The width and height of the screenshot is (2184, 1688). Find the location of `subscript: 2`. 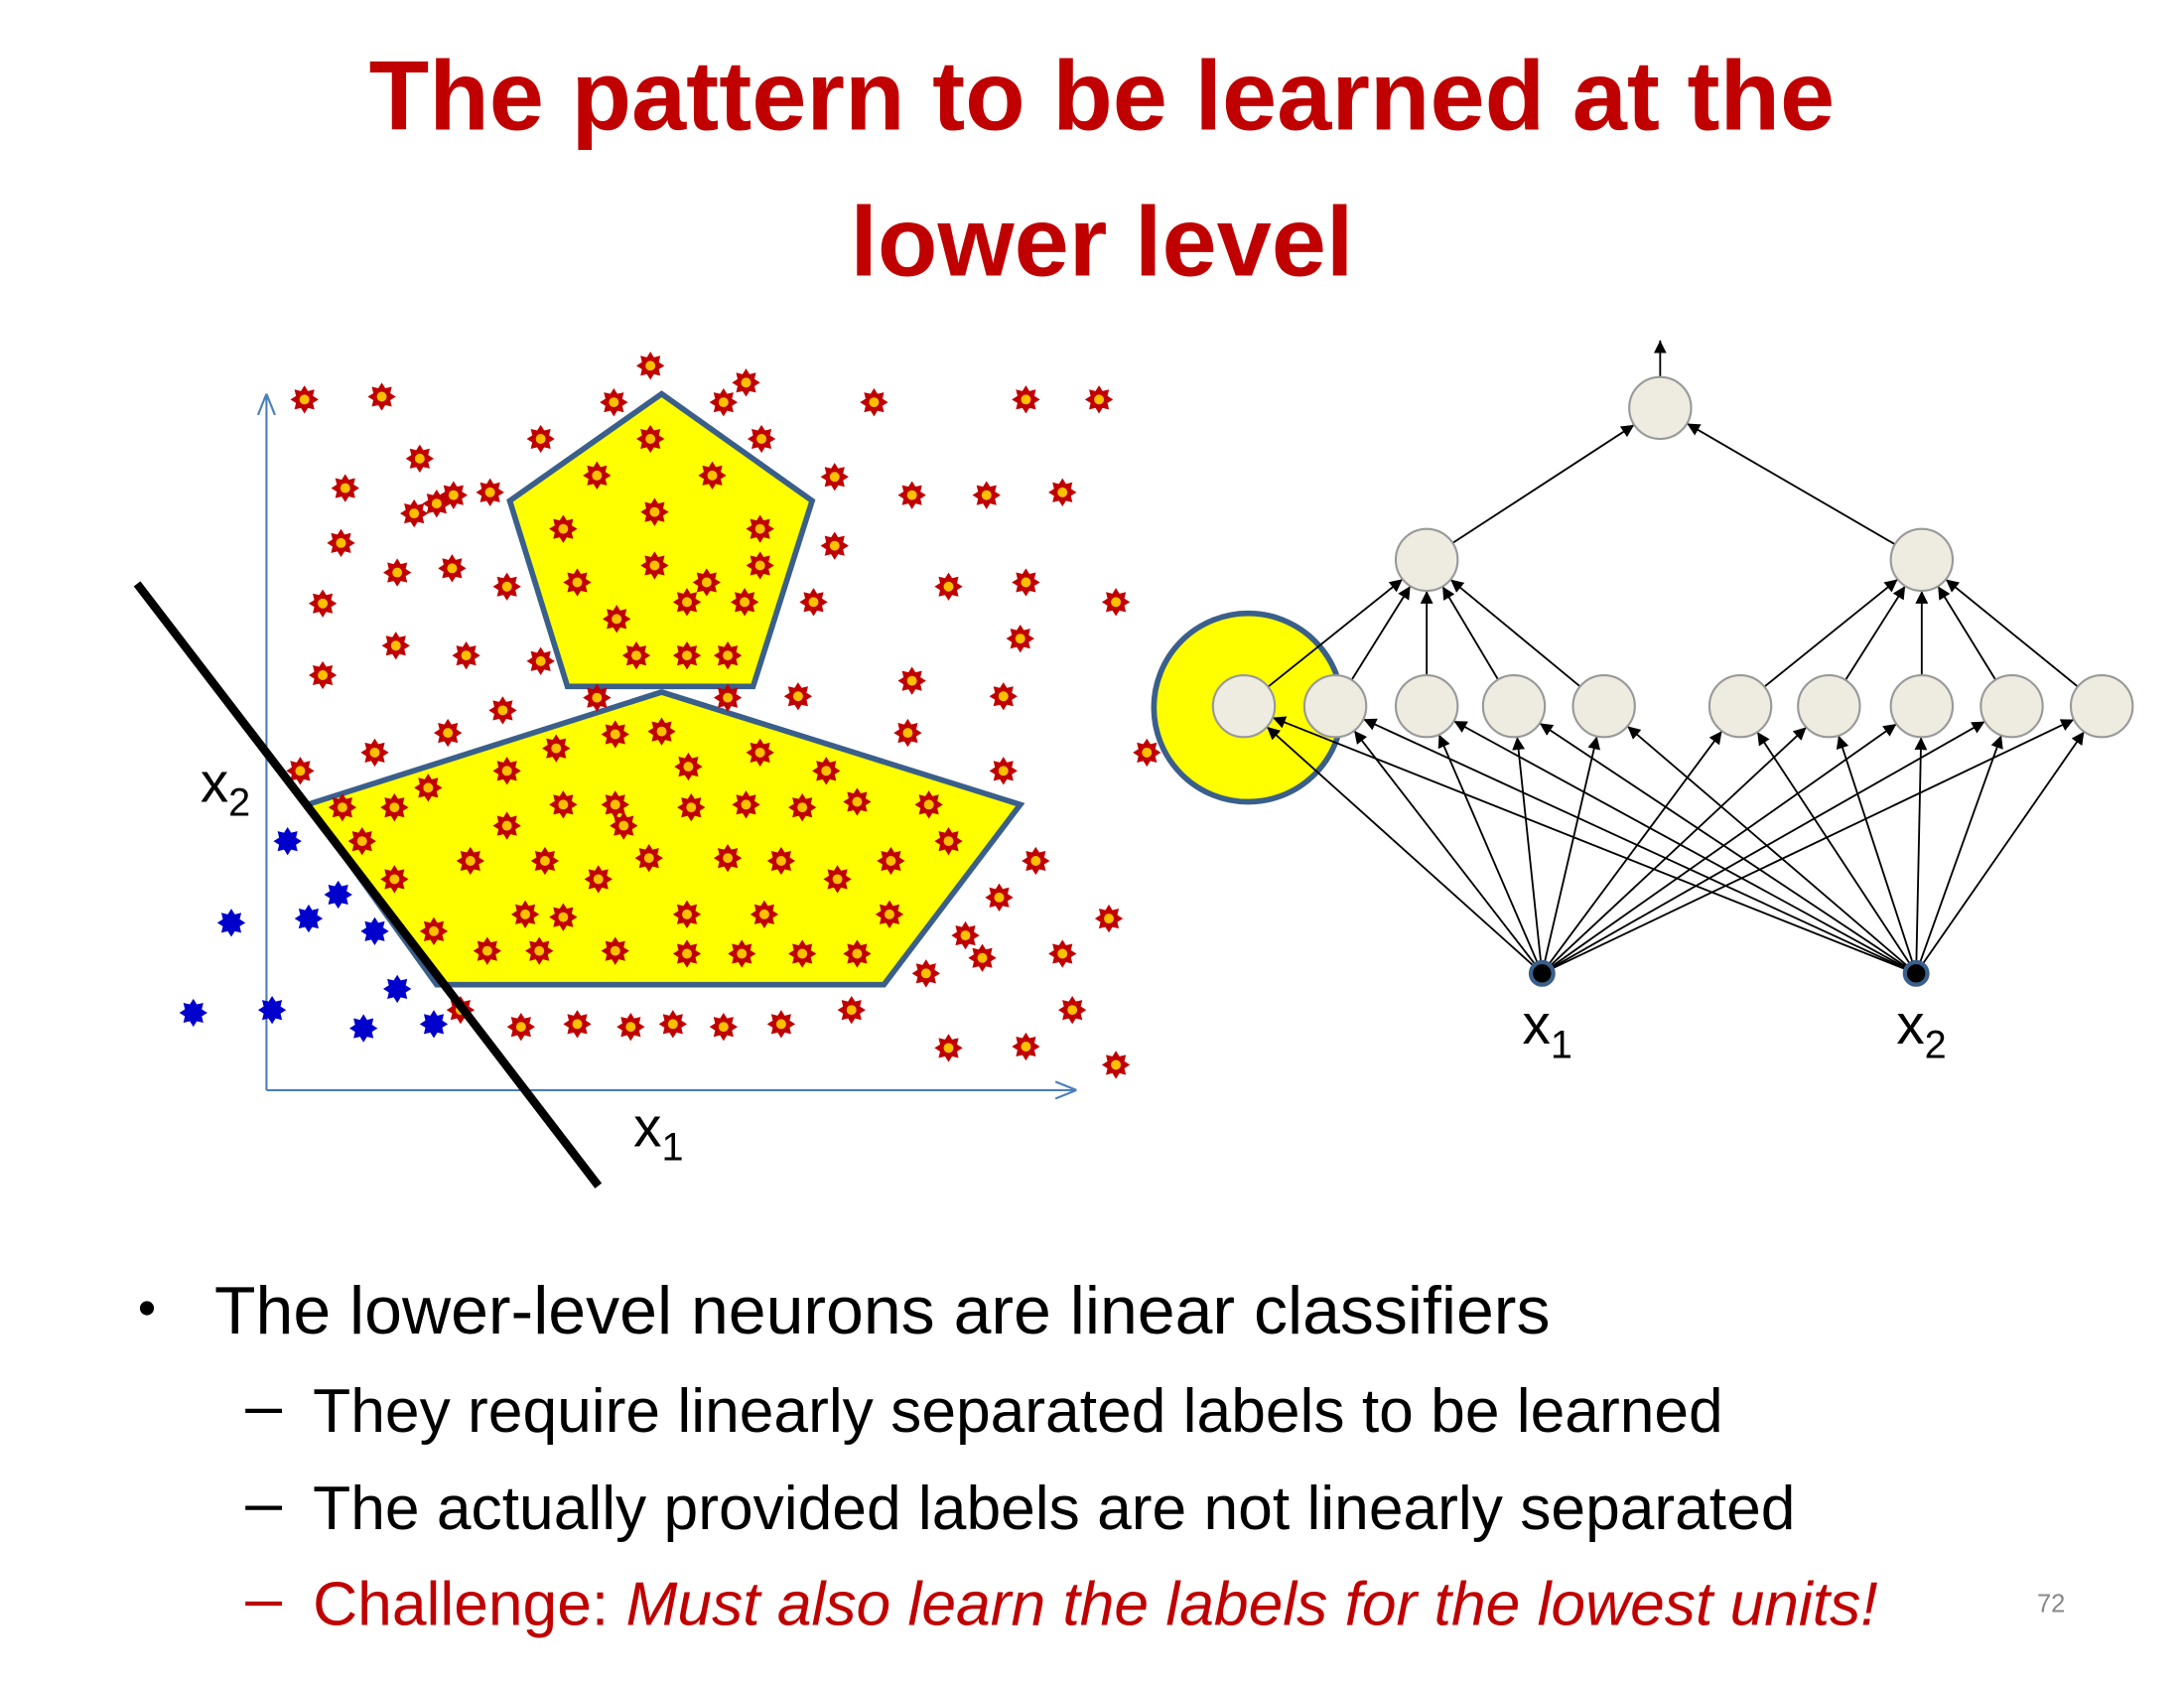

subscript: 2 is located at coordinates (1936, 1044).